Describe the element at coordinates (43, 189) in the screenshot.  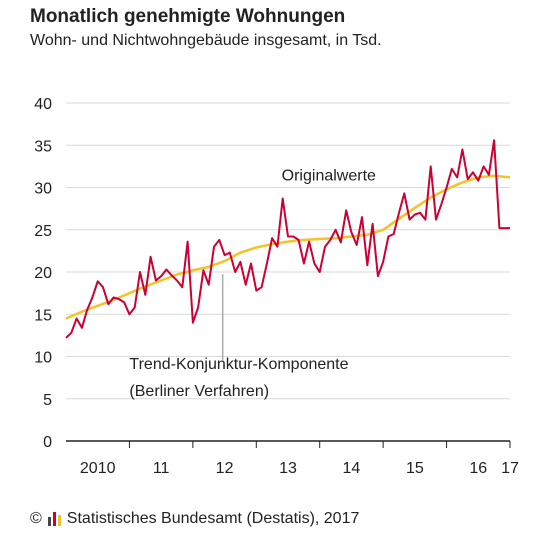
I see `y-tick-label-30: 30` at that location.